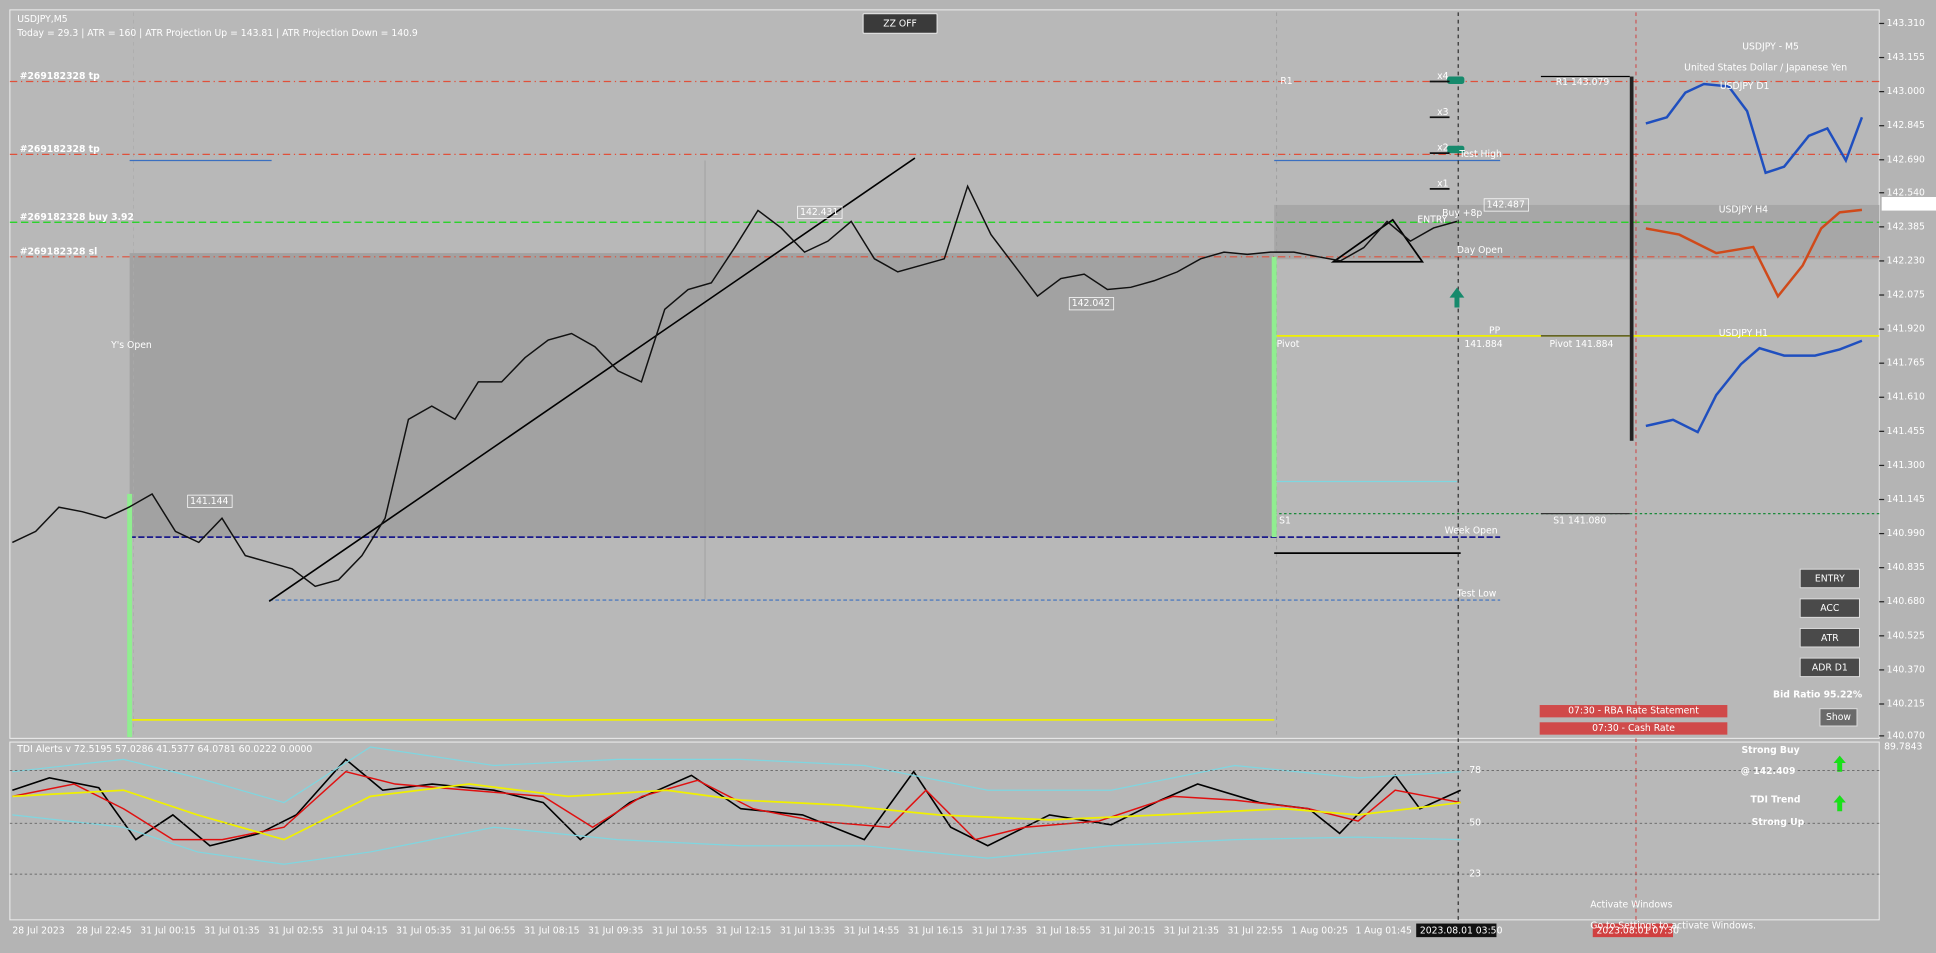  I want to click on trend-state: Strong Up, so click(1778, 822).